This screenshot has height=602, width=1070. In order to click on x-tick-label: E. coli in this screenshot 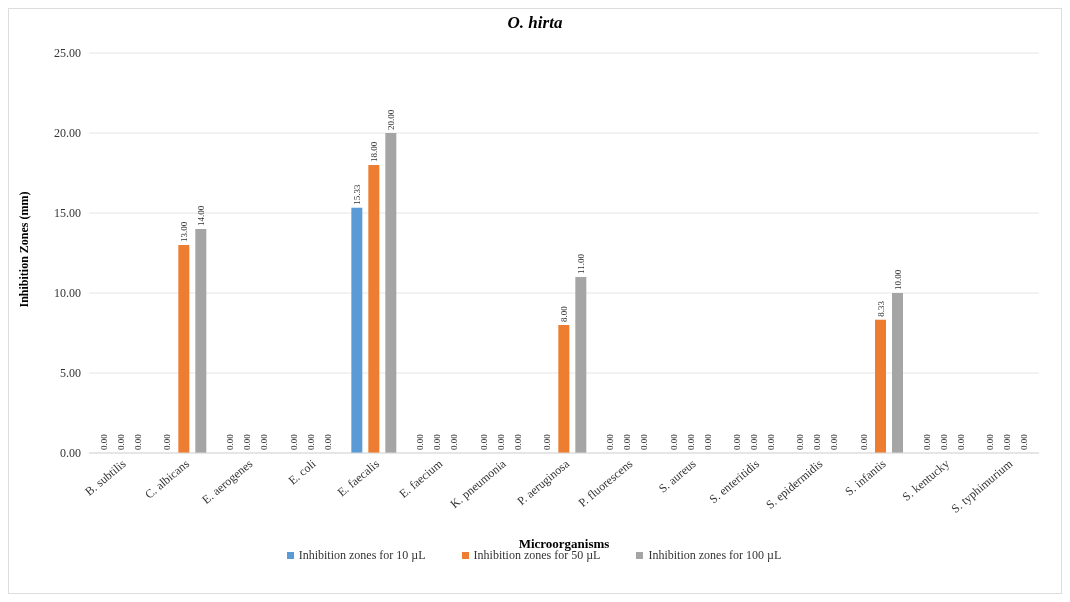, I will do `click(302, 472)`.